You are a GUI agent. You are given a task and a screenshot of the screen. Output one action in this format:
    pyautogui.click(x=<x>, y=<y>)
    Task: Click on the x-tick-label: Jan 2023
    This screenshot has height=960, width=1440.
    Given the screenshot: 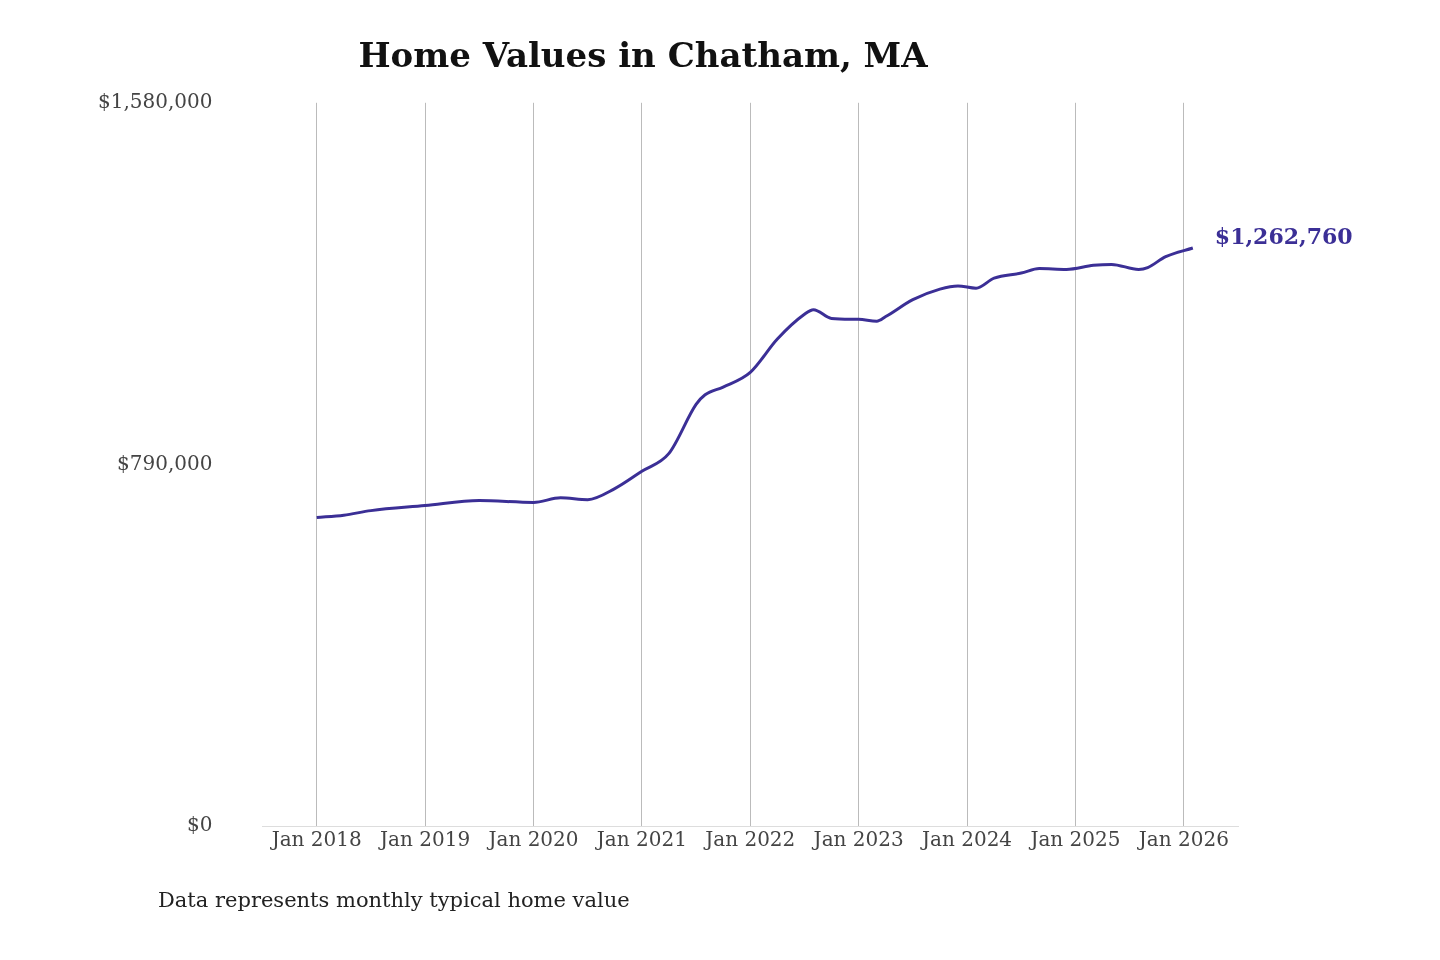 What is the action you would take?
    pyautogui.click(x=857, y=839)
    